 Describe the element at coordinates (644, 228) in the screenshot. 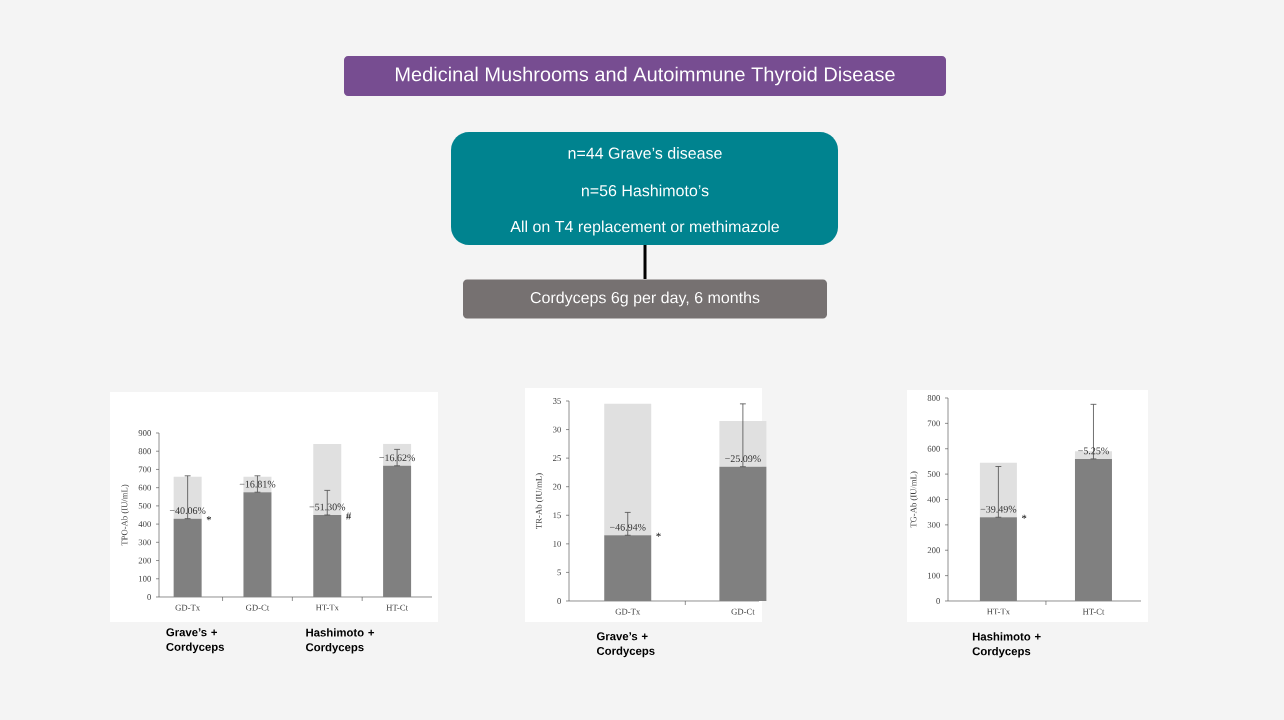

I see `text: All on T4 replacement or methimazole` at that location.